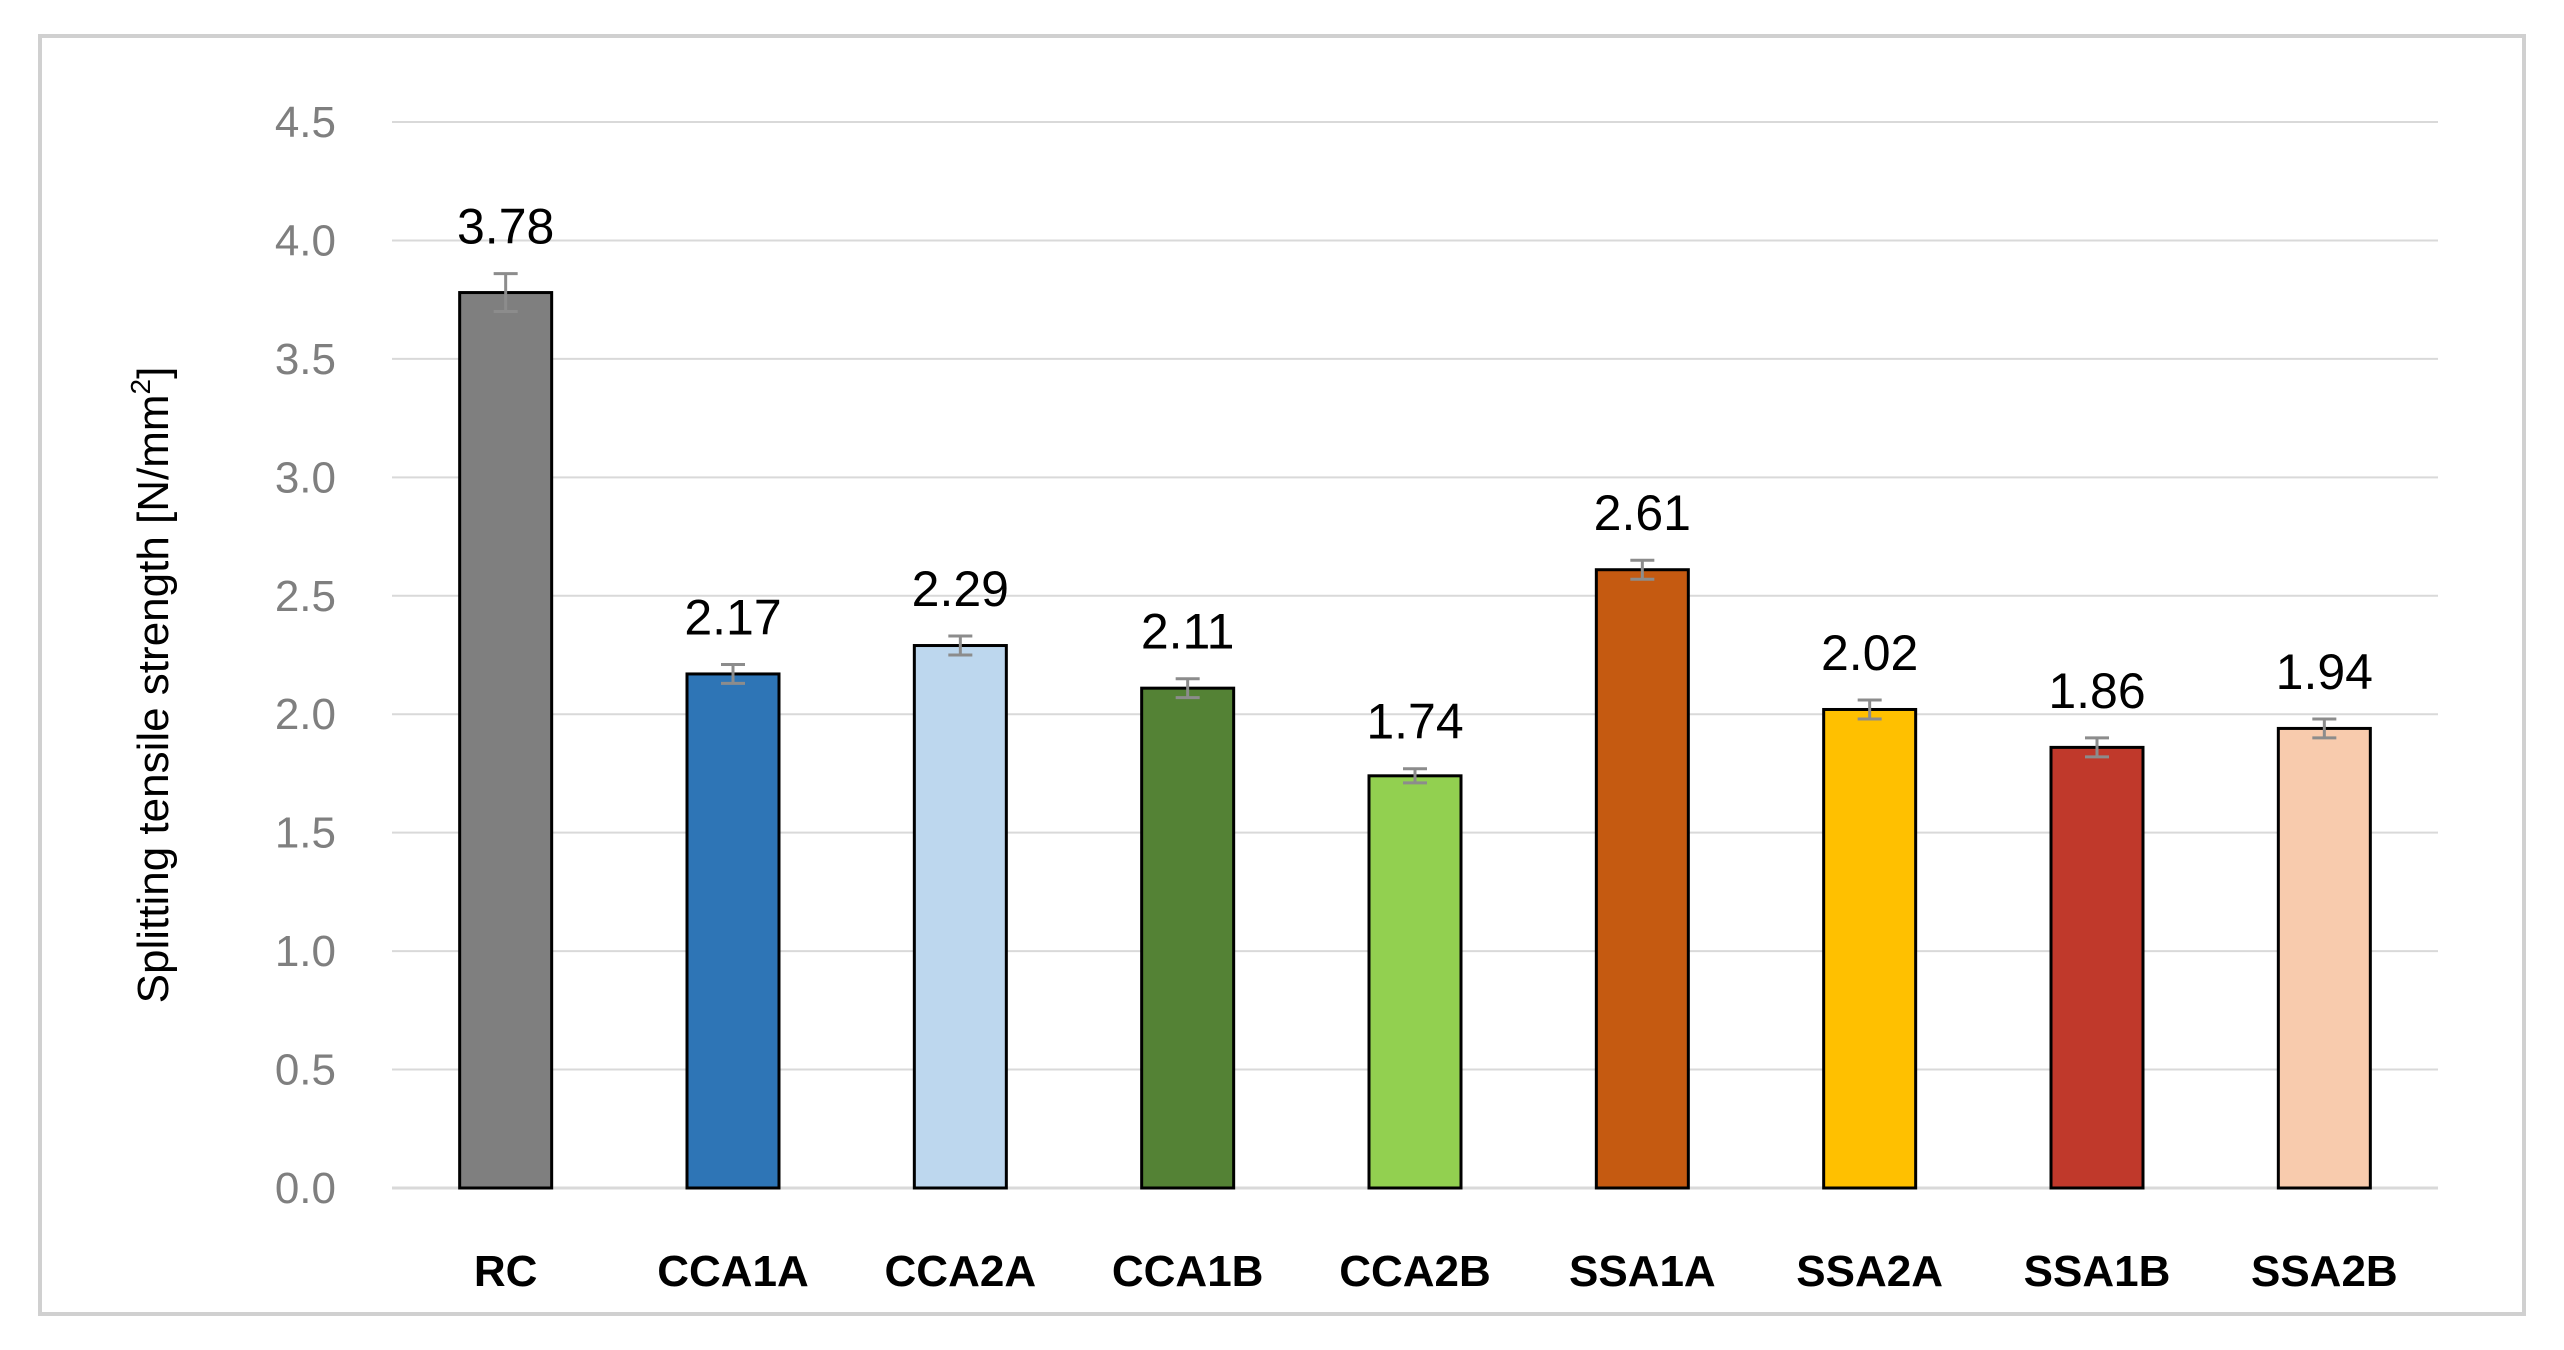  I want to click on data-label-cca1b: 2.11, so click(1188, 632).